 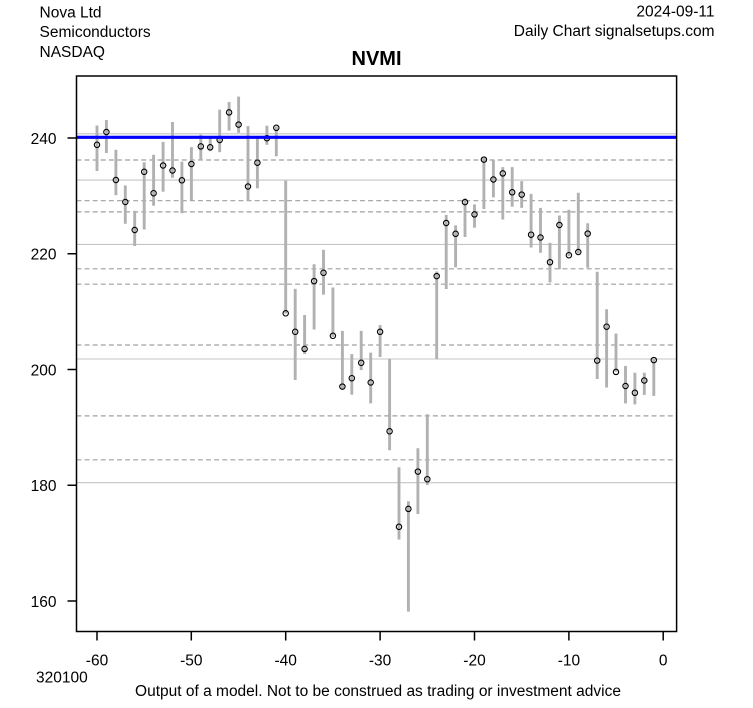 I want to click on svg-text: -50, so click(x=191, y=661).